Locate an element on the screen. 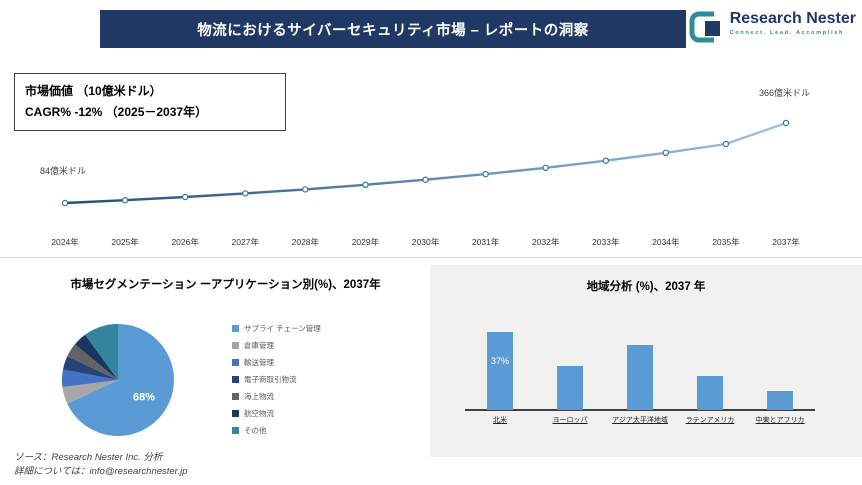 Image resolution: width=862 pixels, height=485 pixels. x-axis-label: 2027年 is located at coordinates (245, 242).